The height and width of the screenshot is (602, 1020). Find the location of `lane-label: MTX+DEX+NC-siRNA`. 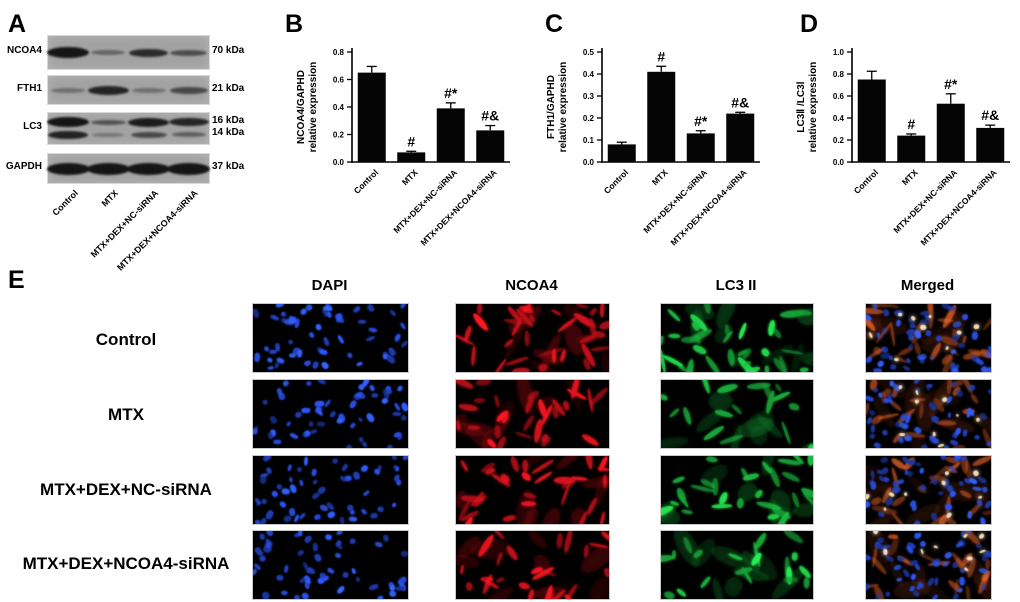

lane-label: MTX+DEX+NC-siRNA is located at coordinates (124, 224).